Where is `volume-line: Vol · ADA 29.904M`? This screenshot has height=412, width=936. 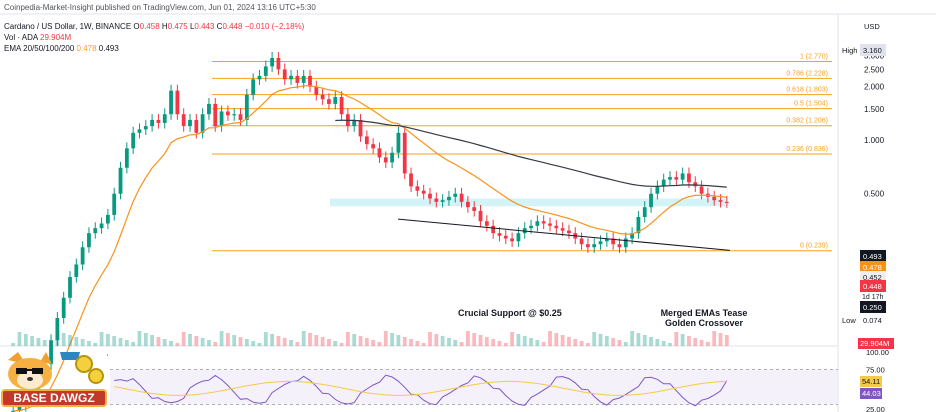
volume-line: Vol · ADA 29.904M is located at coordinates (37, 38).